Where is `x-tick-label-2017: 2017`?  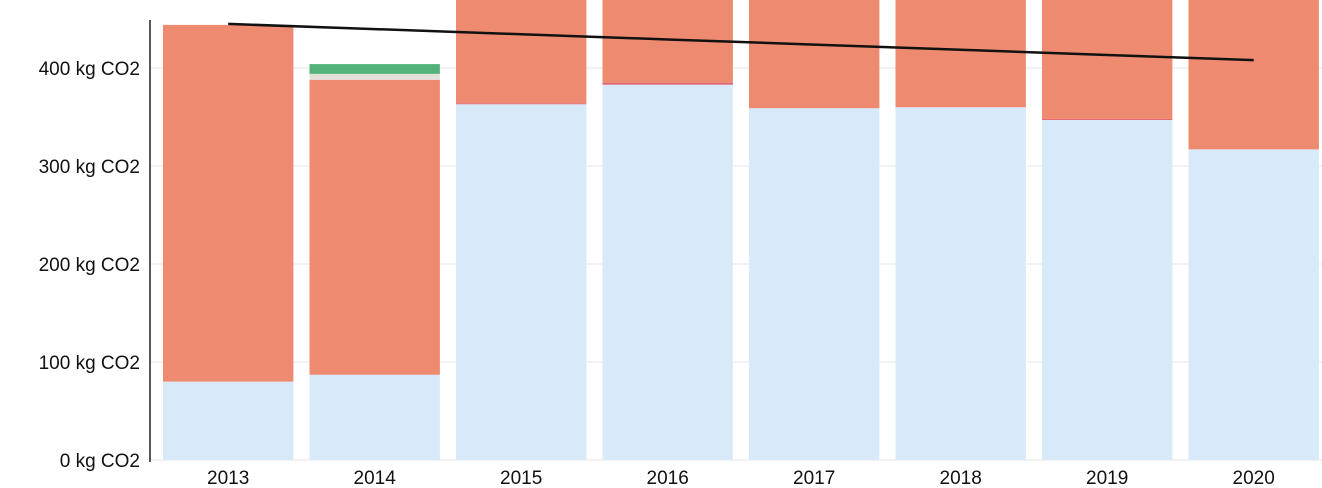 x-tick-label-2017: 2017 is located at coordinates (814, 478).